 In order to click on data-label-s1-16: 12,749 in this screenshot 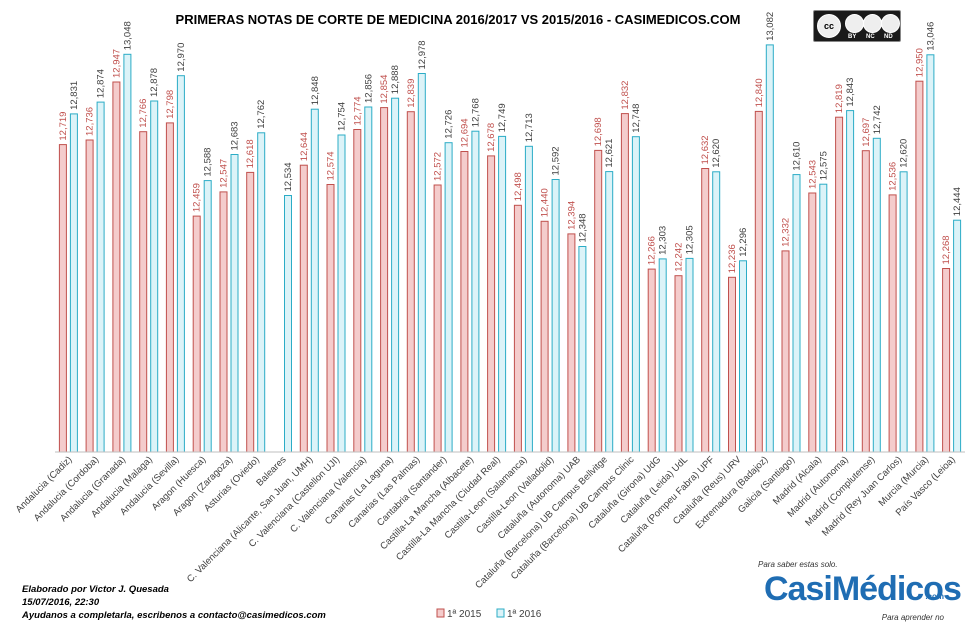, I will do `click(502, 117)`.